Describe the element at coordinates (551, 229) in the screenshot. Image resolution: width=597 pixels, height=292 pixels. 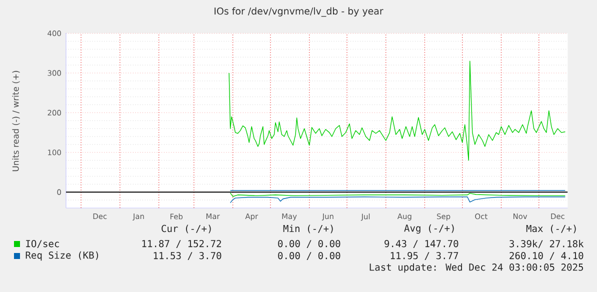
I see `text: Max (-/+)` at that location.